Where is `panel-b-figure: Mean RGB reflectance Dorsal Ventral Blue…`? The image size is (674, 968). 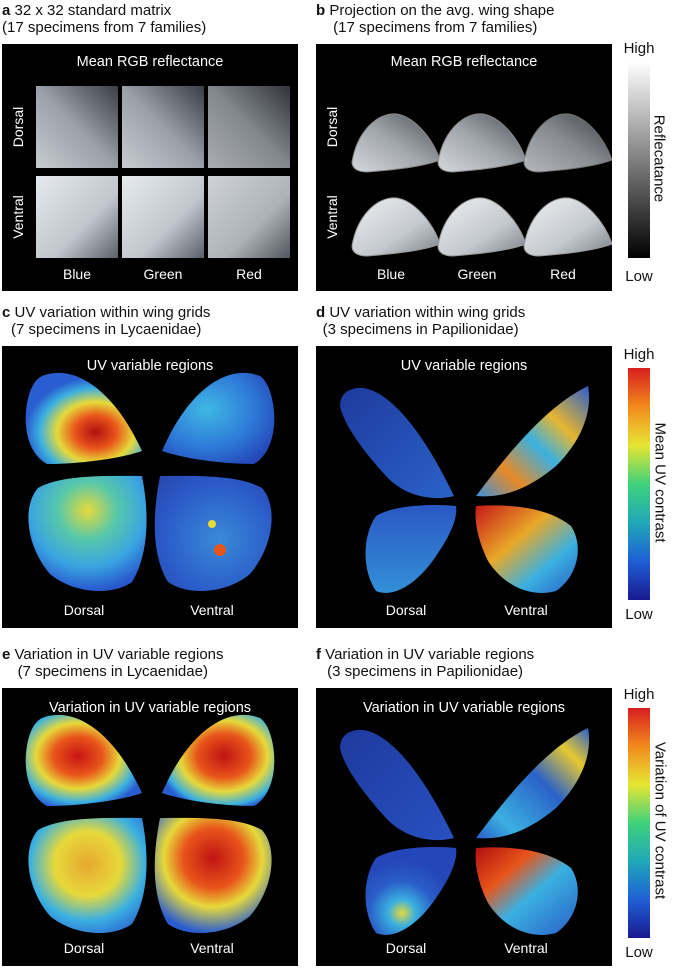
panel-b-figure: Mean RGB reflectance Dorsal Ventral Blue… is located at coordinates (464, 167).